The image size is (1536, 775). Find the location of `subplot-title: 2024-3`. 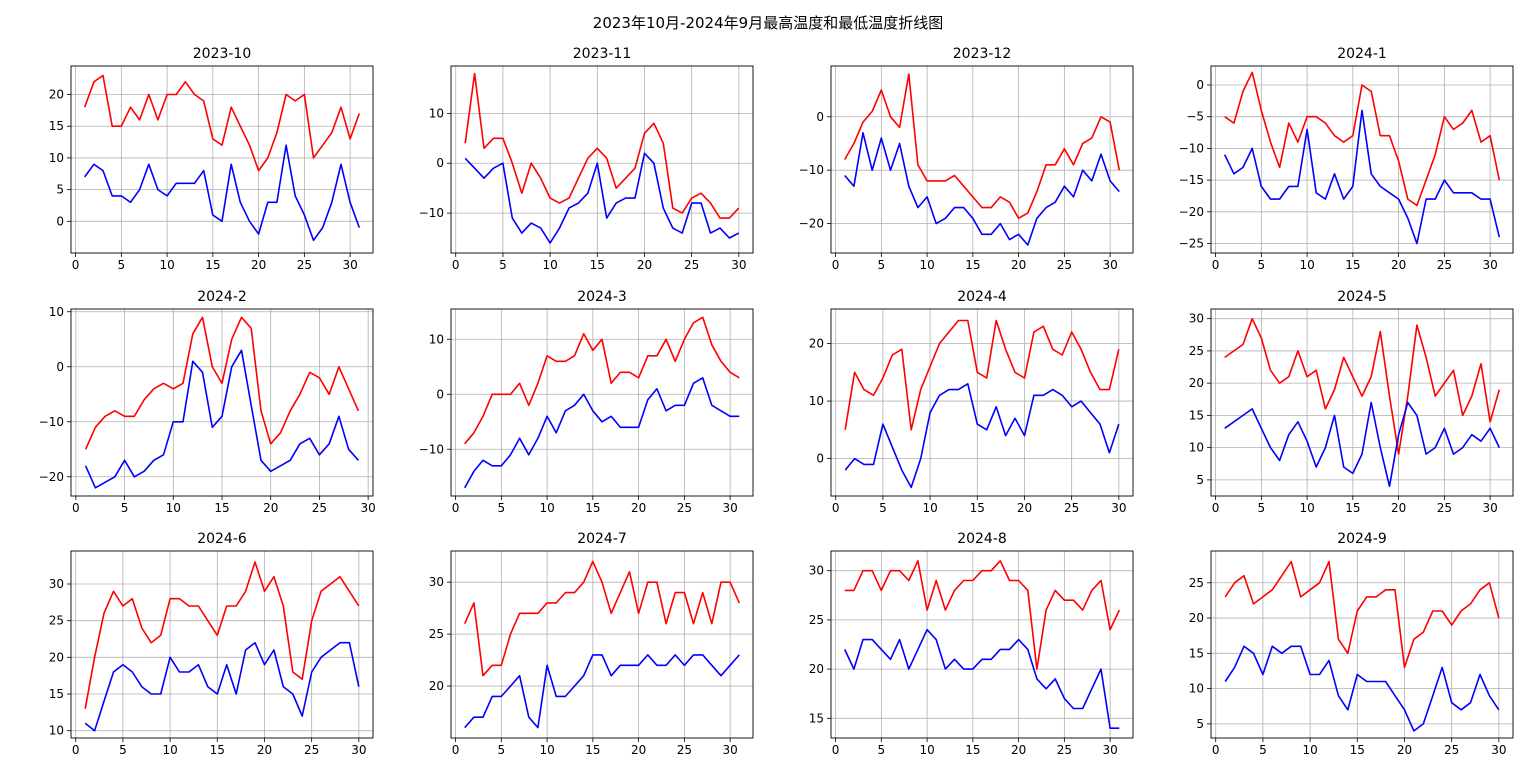

subplot-title: 2024-3 is located at coordinates (602, 297).